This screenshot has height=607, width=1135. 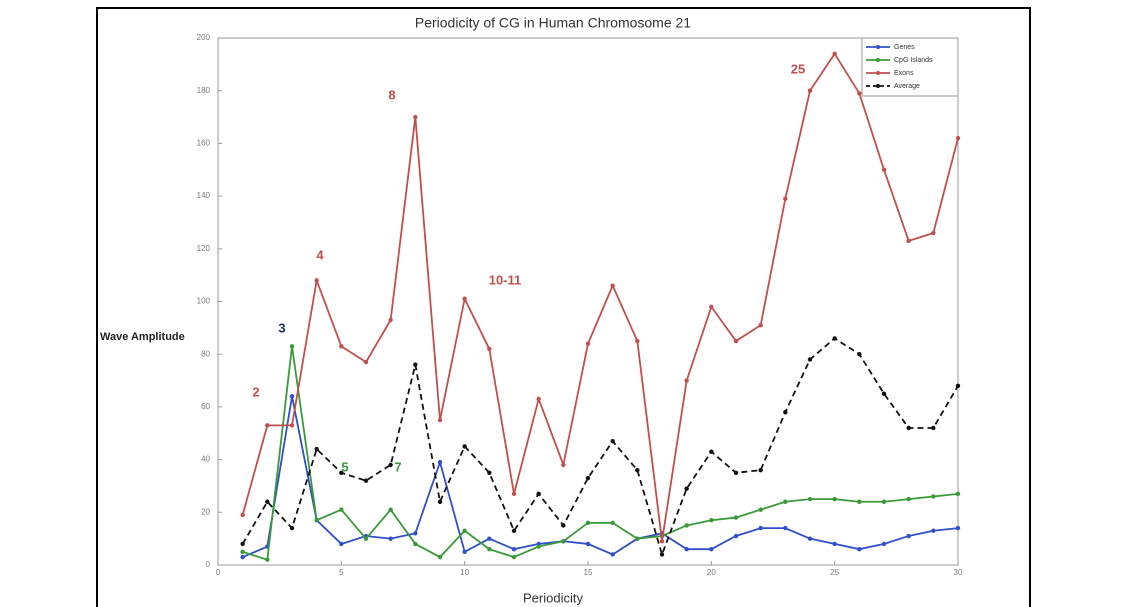 What do you see at coordinates (255, 391) in the screenshot?
I see `annotation: 2` at bounding box center [255, 391].